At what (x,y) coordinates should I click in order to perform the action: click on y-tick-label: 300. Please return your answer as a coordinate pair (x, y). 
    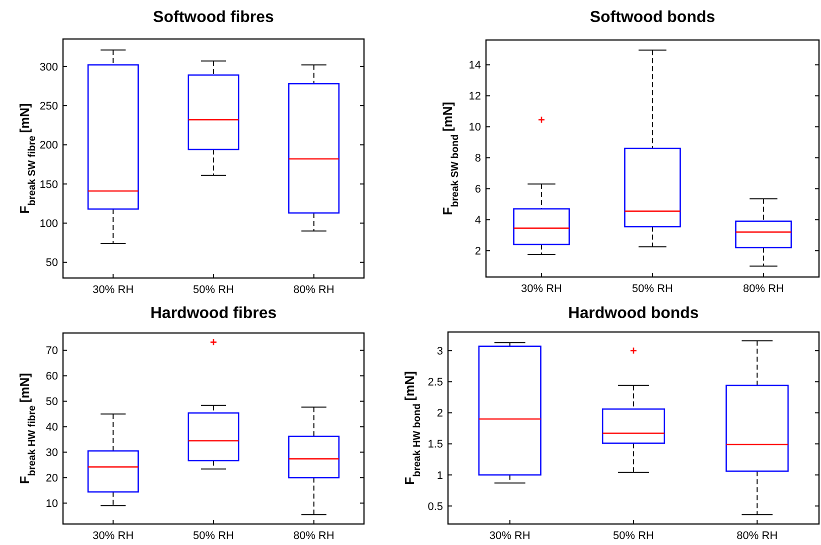
    Looking at the image, I should click on (49, 67).